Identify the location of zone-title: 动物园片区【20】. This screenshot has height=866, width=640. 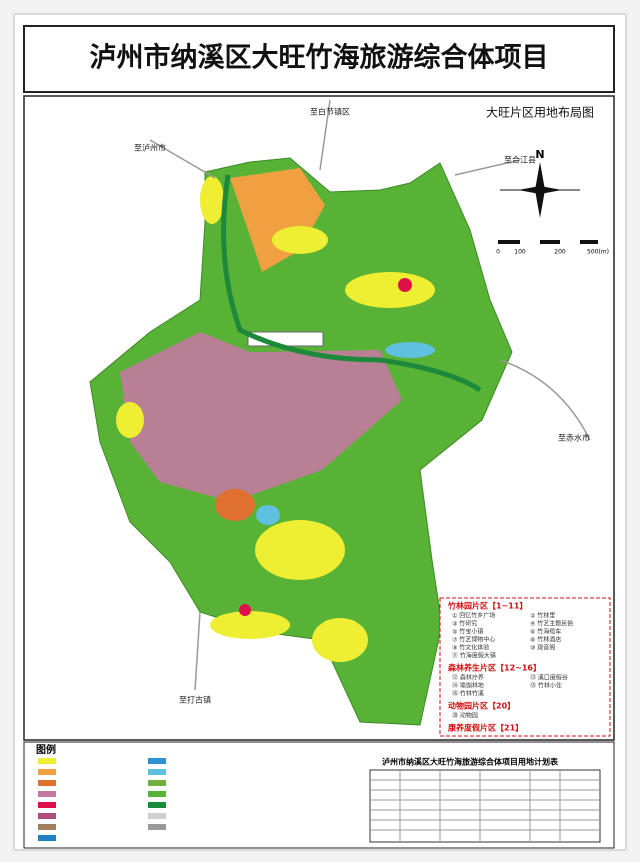
(481, 706).